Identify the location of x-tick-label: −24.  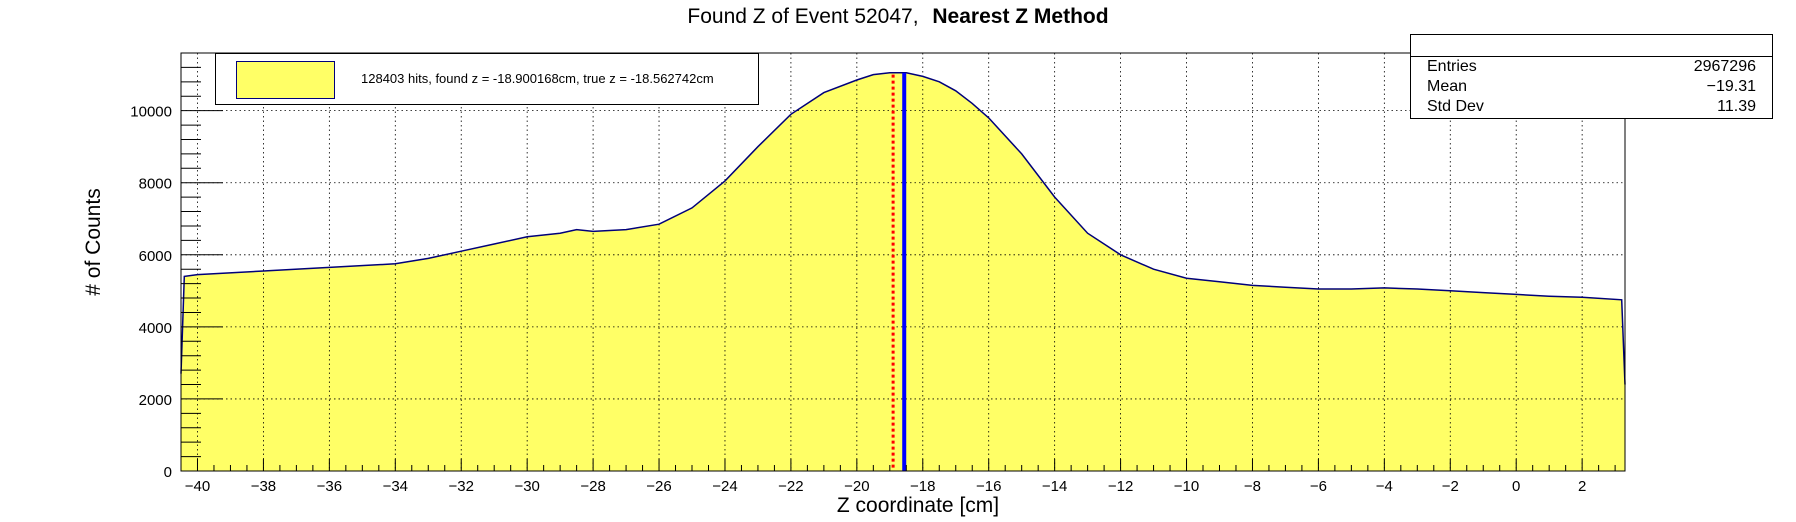
(724, 486).